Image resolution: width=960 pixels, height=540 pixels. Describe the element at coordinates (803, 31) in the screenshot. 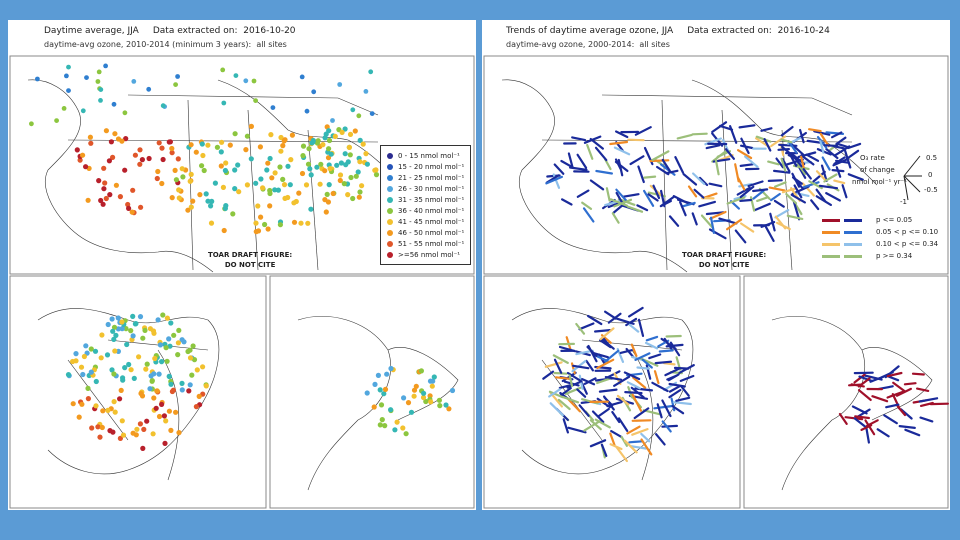

I see `right-extracted-date: 2016-10-24` at that location.